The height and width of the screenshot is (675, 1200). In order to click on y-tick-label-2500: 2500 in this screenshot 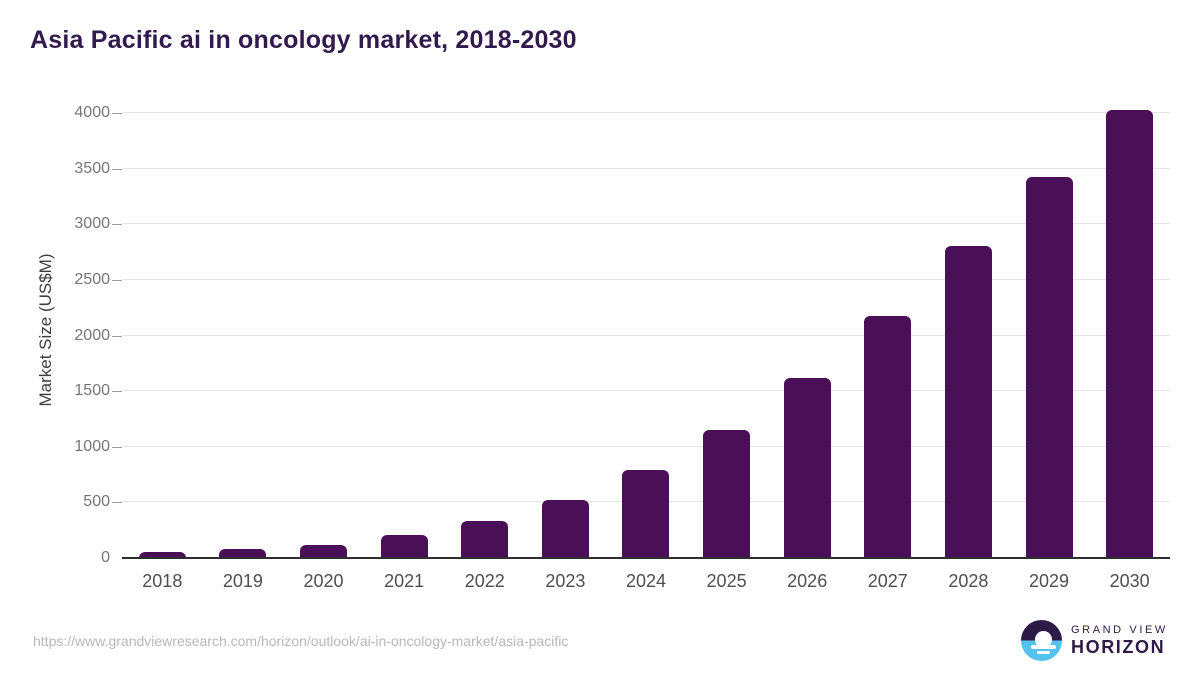, I will do `click(92, 279)`.